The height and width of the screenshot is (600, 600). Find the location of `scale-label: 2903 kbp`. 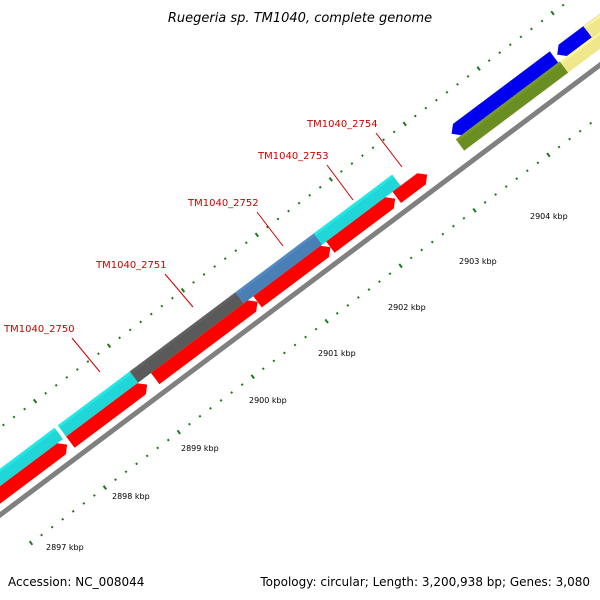

scale-label: 2903 kbp is located at coordinates (478, 261).